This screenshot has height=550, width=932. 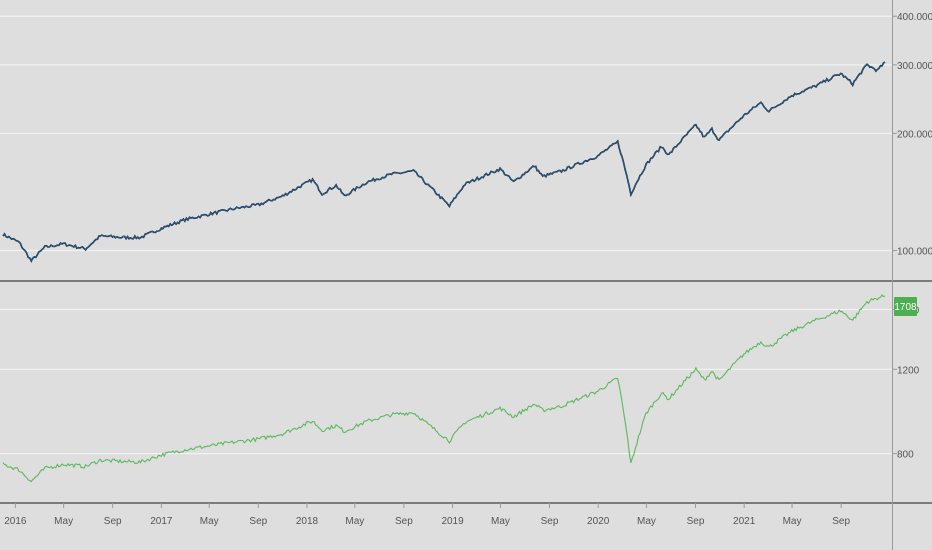 What do you see at coordinates (307, 521) in the screenshot?
I see `time-tick-label: 2018` at bounding box center [307, 521].